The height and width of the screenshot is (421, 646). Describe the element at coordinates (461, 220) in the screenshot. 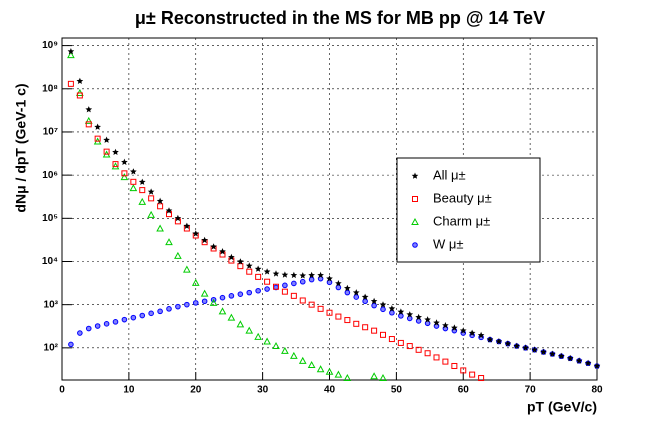

I see `legend-label: Charm μ±` at that location.